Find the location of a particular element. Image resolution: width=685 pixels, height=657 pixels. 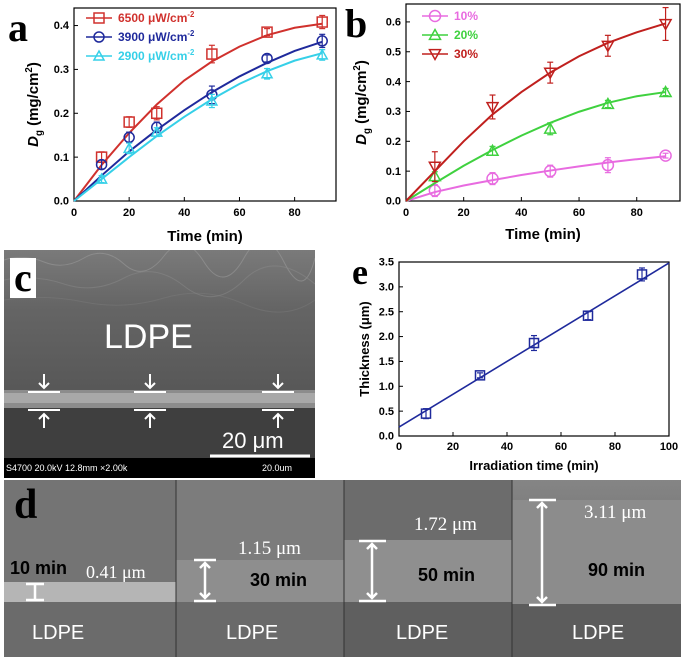

sem-d3-time: 50 min is located at coordinates (447, 575).